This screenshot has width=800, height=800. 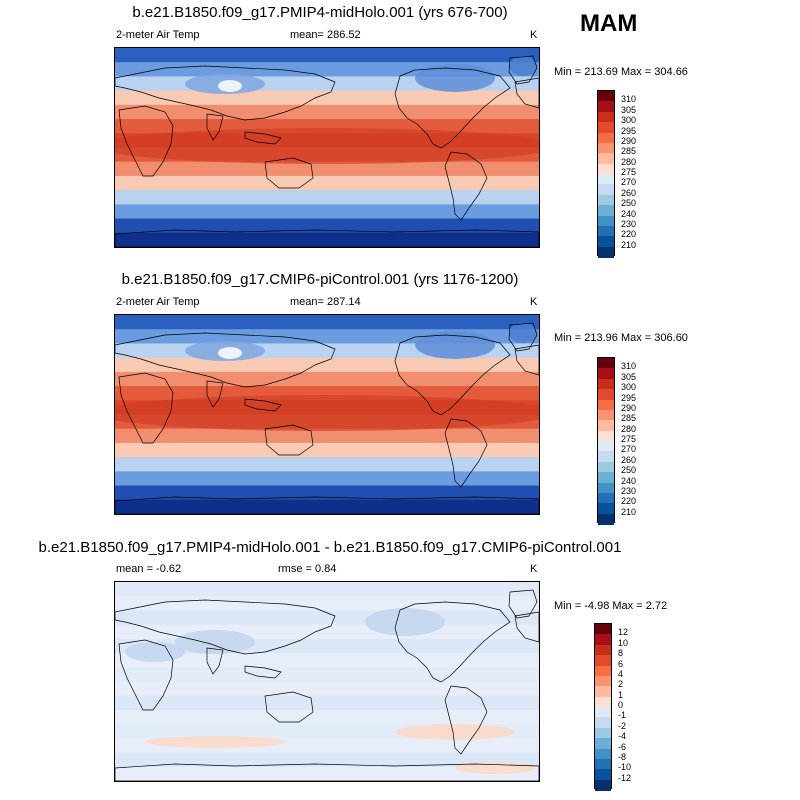 I want to click on panel-2-unit-label: K, so click(x=534, y=302).